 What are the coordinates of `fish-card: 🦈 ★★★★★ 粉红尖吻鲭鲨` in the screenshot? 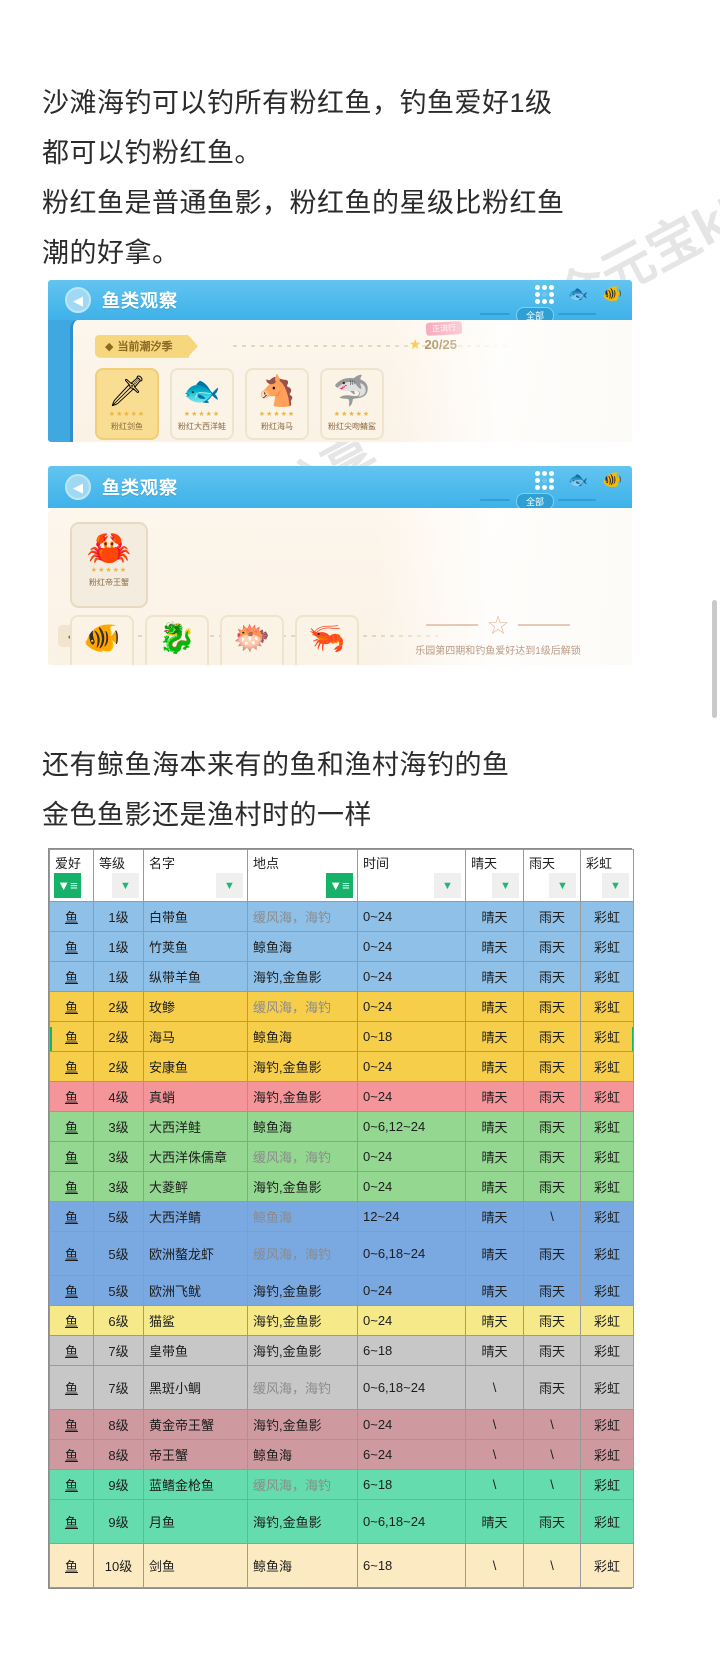 It's located at (352, 404).